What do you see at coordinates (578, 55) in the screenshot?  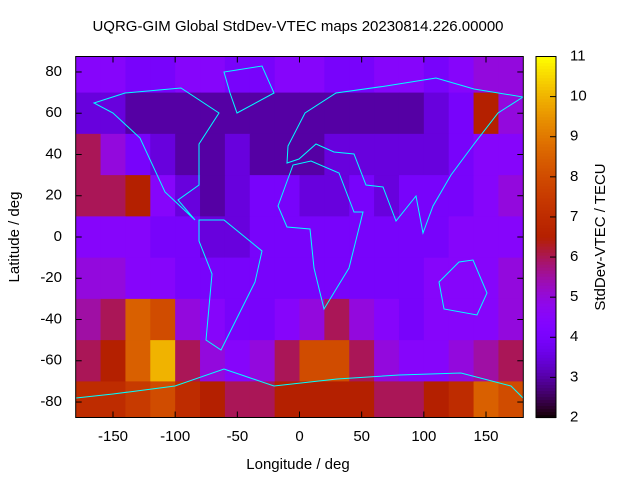 I see `colorbar-tick-label: 11` at bounding box center [578, 55].